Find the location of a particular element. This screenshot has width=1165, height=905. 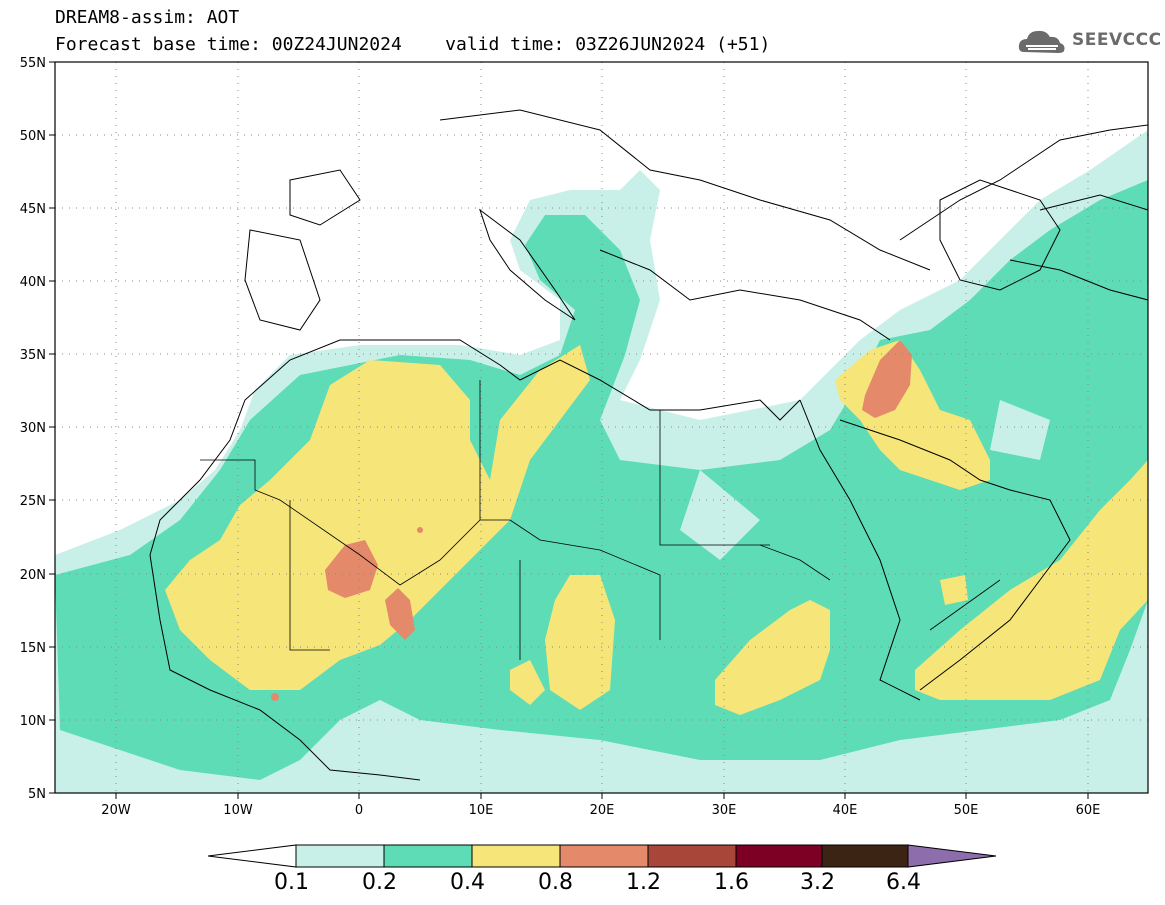

colorbar-label: 1.6 is located at coordinates (731, 882).